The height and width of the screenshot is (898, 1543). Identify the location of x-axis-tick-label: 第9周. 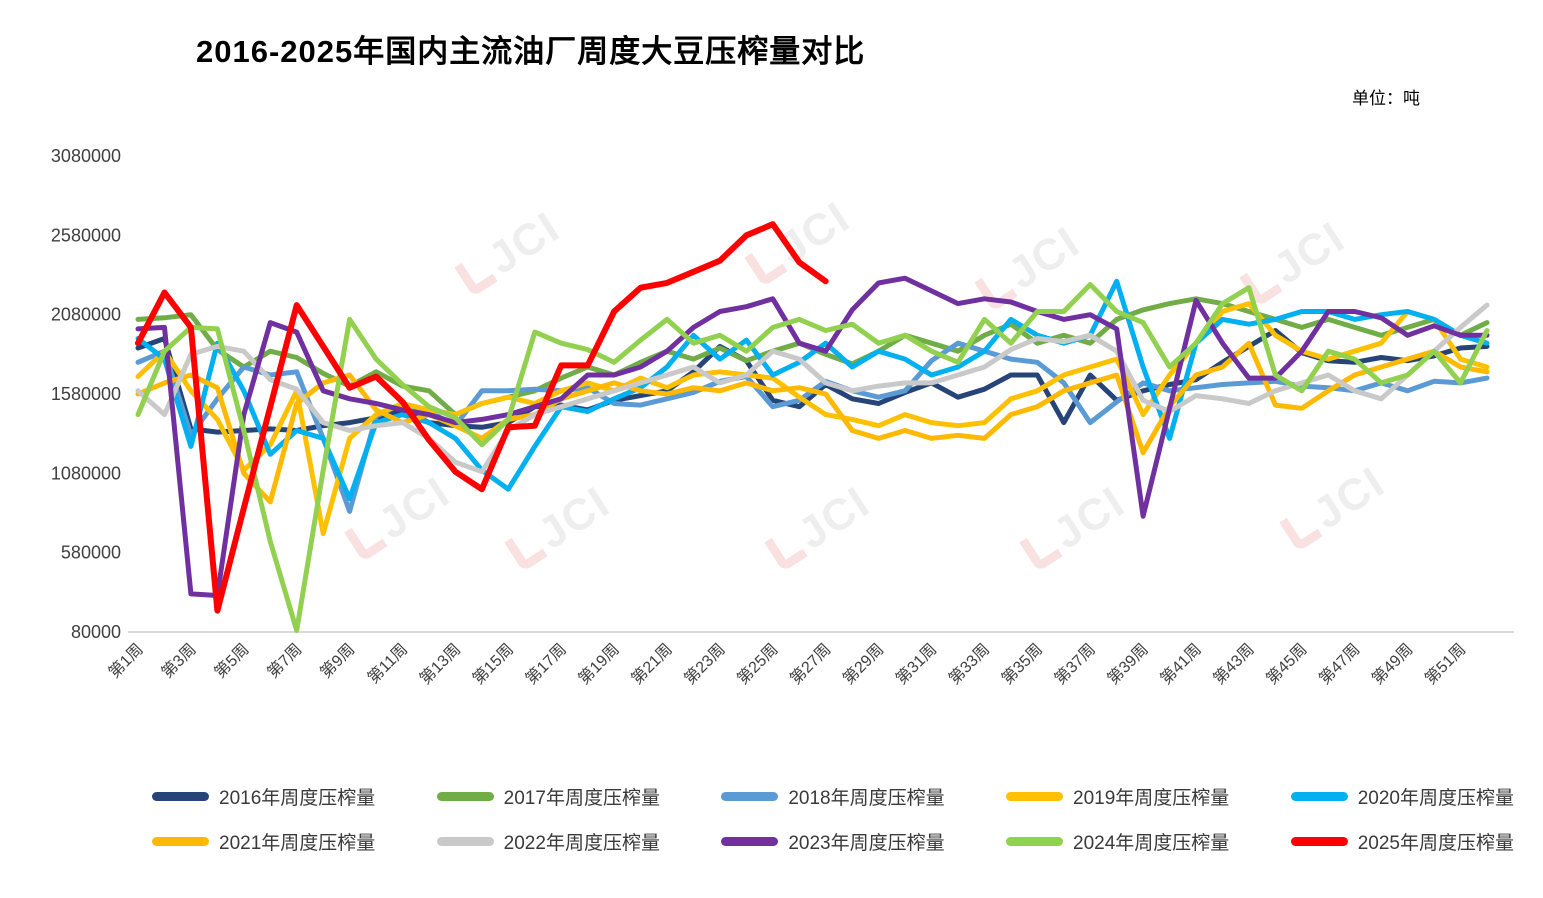
(338, 661).